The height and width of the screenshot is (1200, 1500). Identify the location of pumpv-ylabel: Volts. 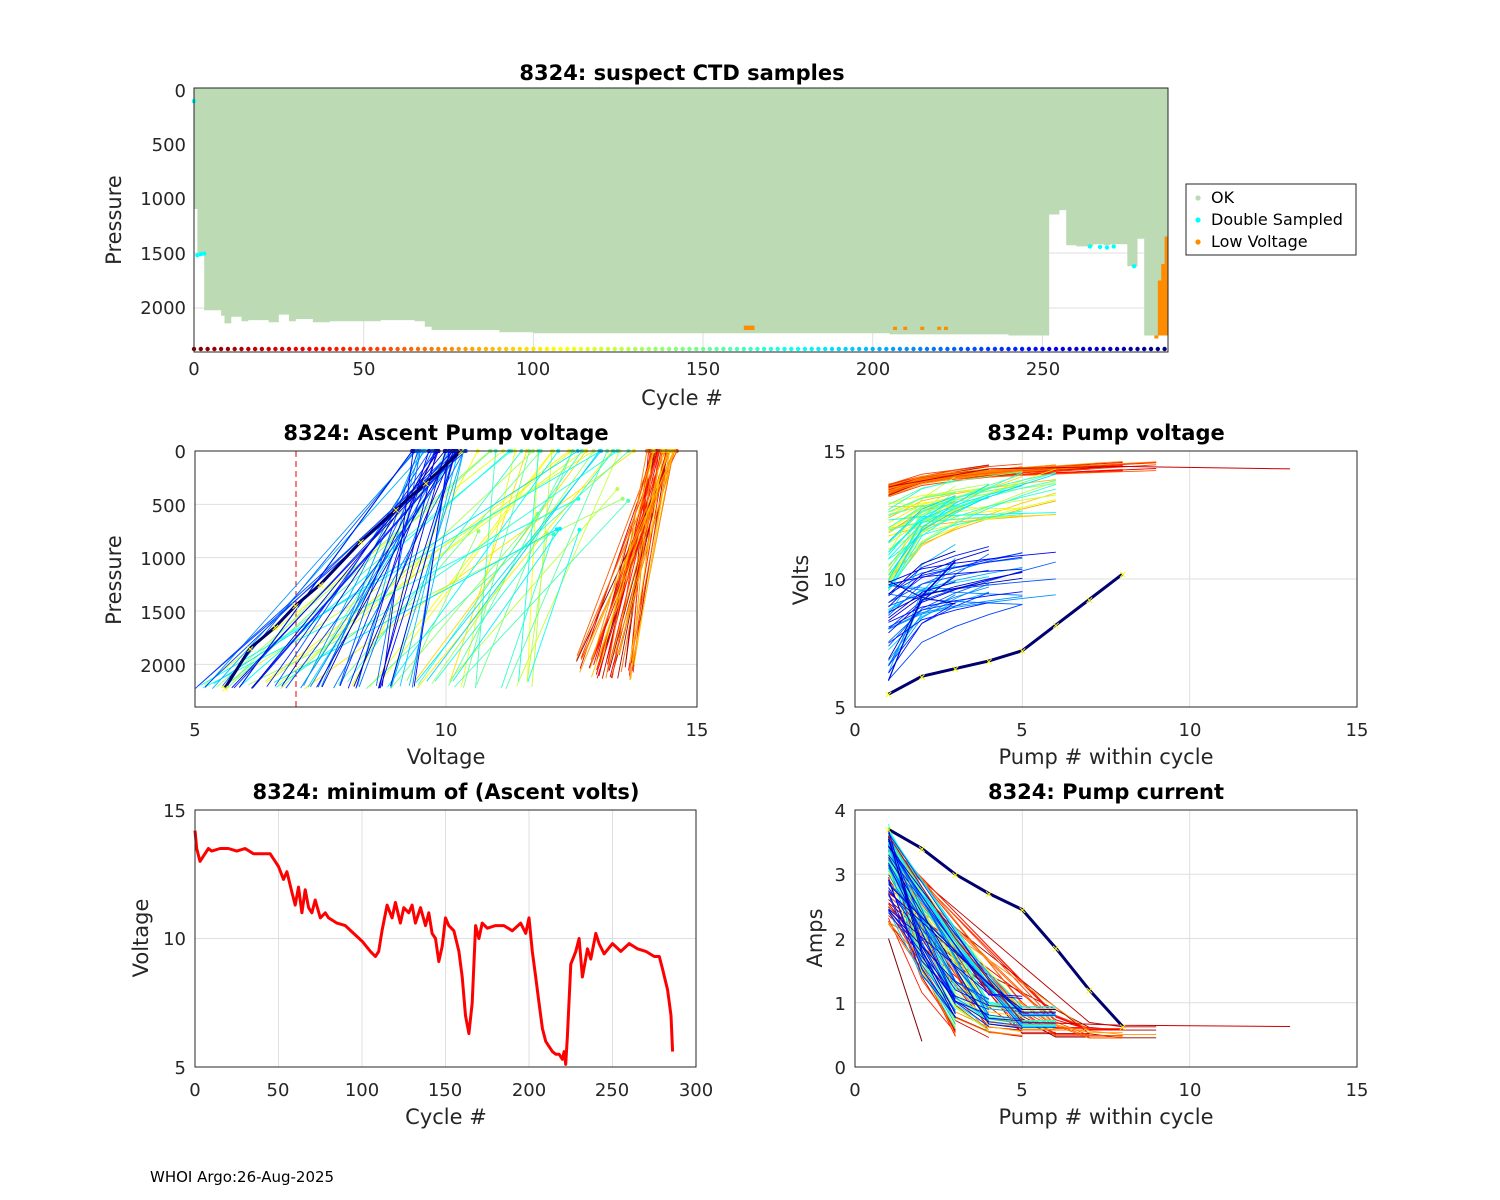
(801, 580).